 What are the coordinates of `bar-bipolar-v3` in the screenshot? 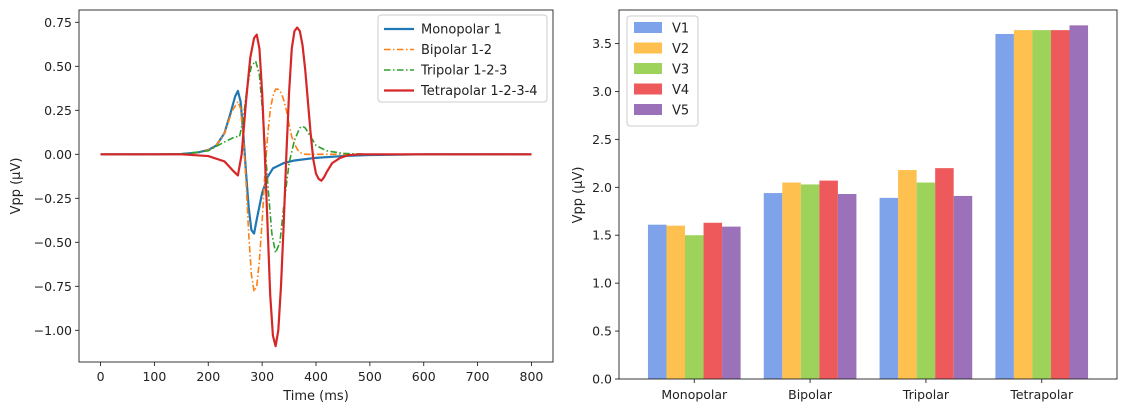 It's located at (810, 281).